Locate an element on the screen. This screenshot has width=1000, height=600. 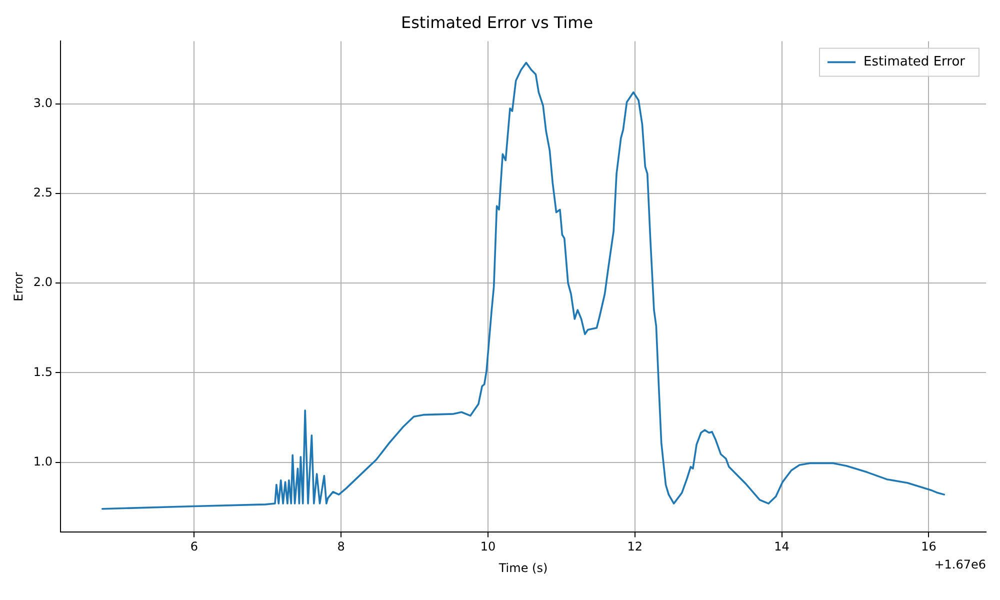
x-tick-label: 8 is located at coordinates (341, 547).